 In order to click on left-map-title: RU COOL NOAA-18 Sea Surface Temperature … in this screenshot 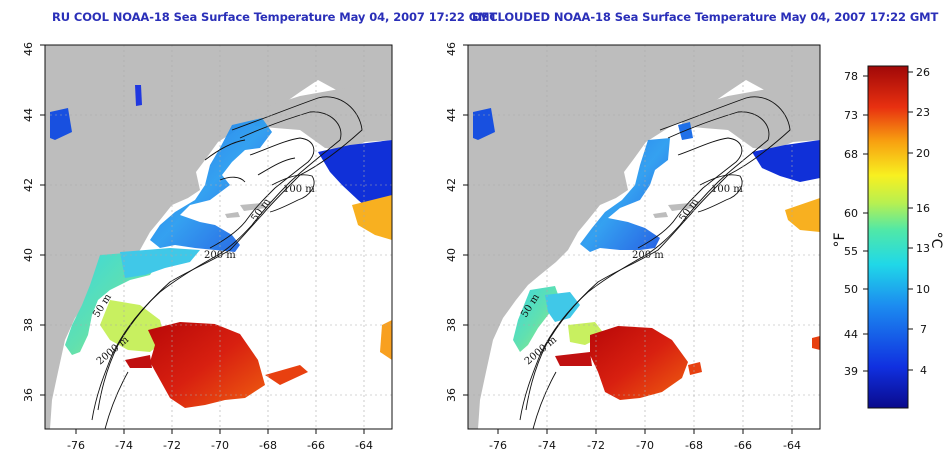, I will do `click(275, 17)`.